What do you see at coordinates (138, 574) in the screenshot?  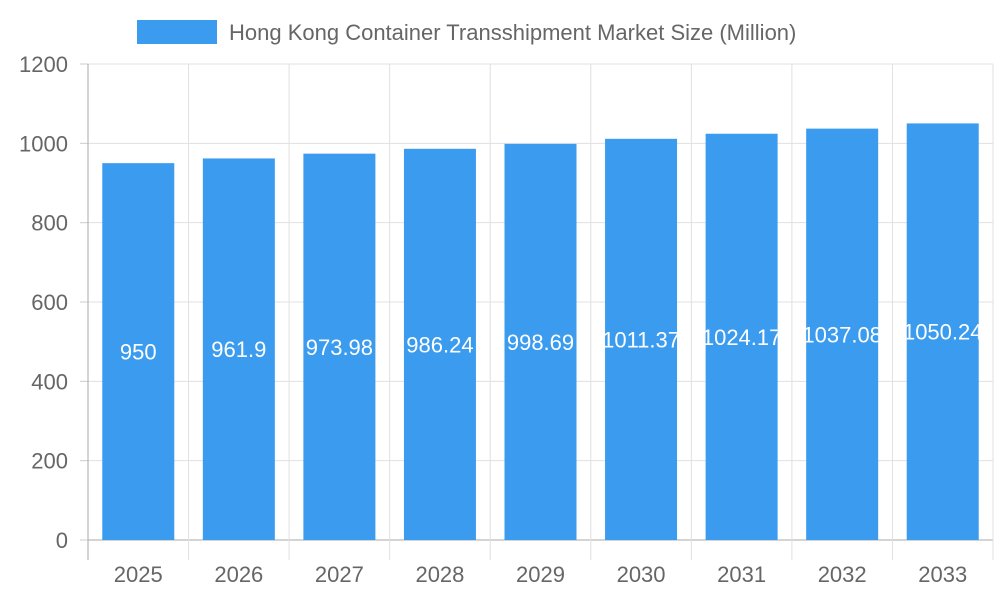 I see `x-tick-label: 2025` at bounding box center [138, 574].